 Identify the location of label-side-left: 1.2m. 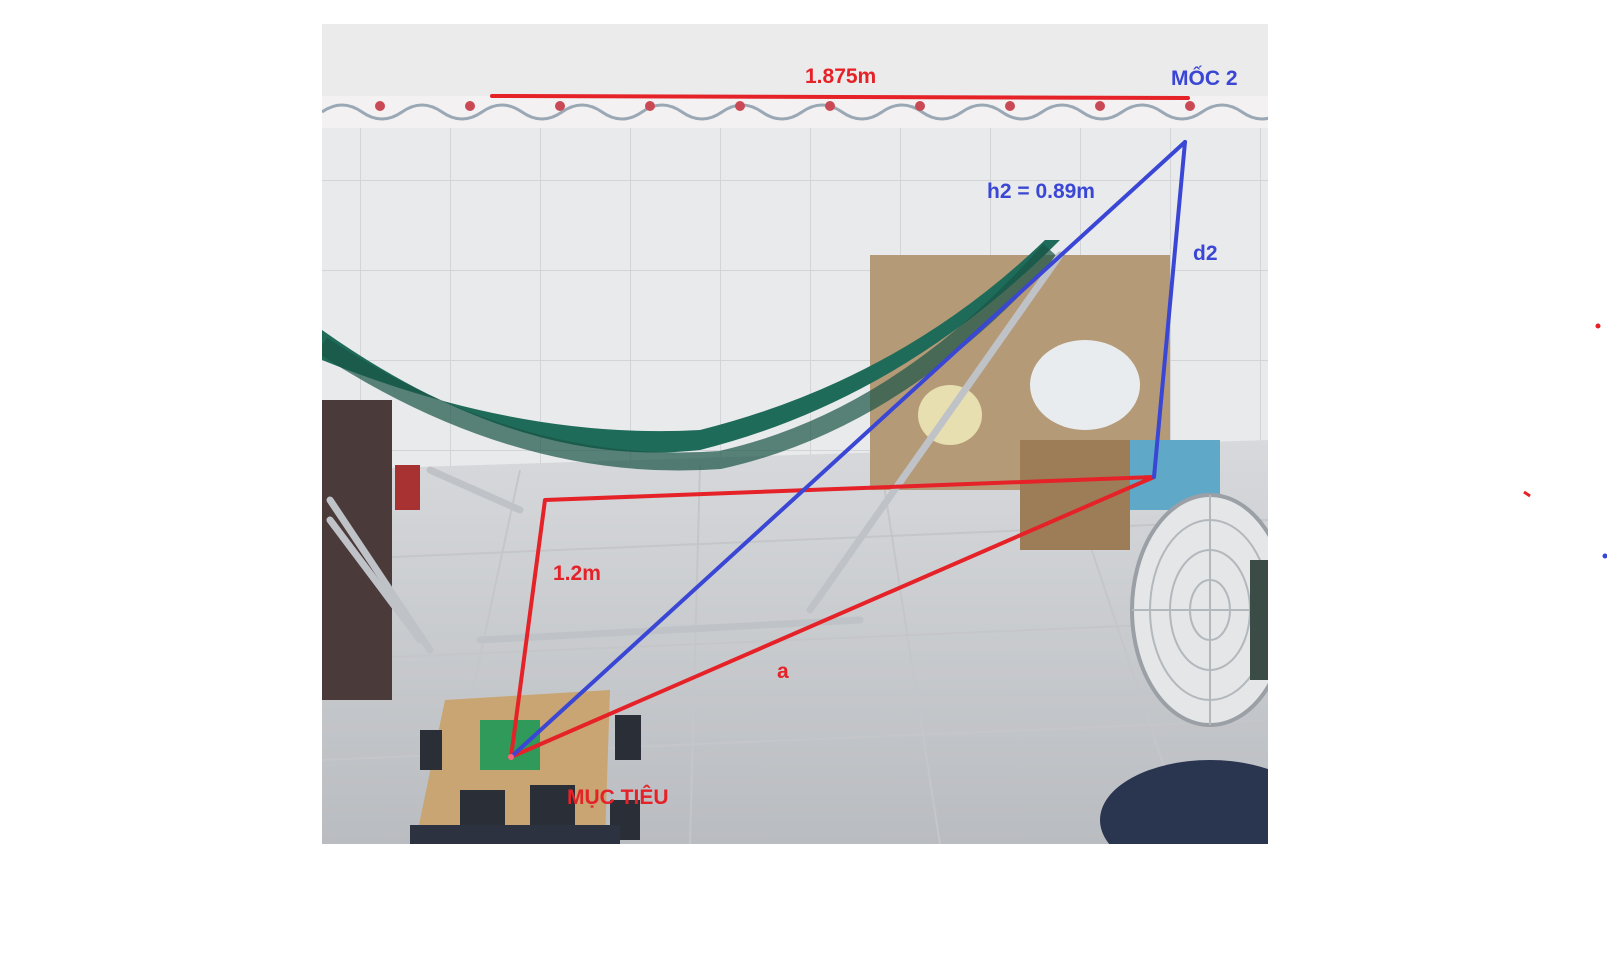
(577, 573).